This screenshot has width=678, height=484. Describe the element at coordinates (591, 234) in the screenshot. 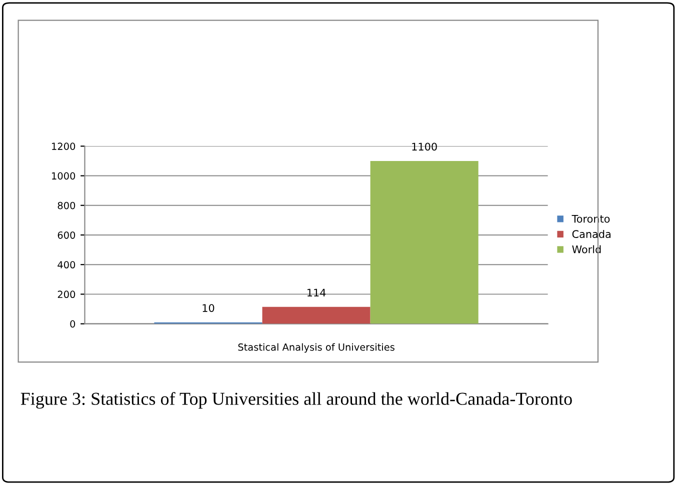

I see `legend-label: Canada` at that location.